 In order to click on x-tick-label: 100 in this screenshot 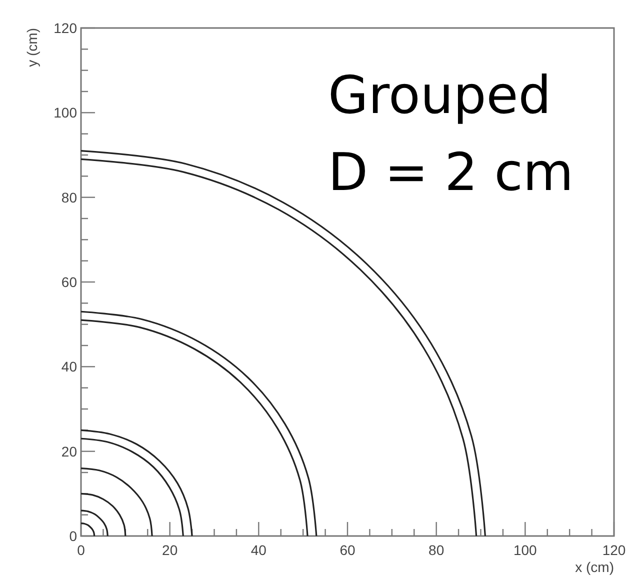, I will do `click(525, 550)`.